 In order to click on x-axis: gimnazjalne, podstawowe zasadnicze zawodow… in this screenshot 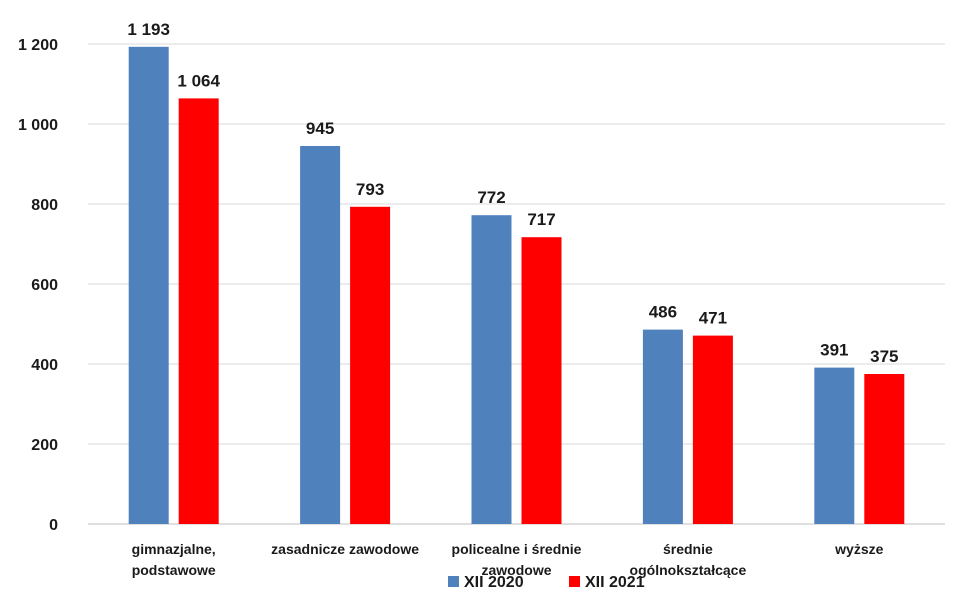, I will do `click(508, 559)`.